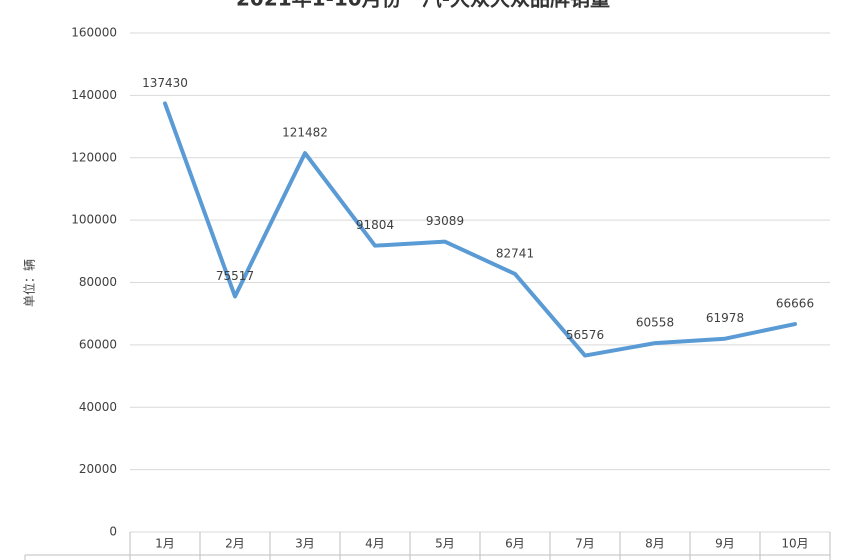 This screenshot has width=846, height=560. What do you see at coordinates (98, 282) in the screenshot?
I see `y-tick-label: 80000` at bounding box center [98, 282].